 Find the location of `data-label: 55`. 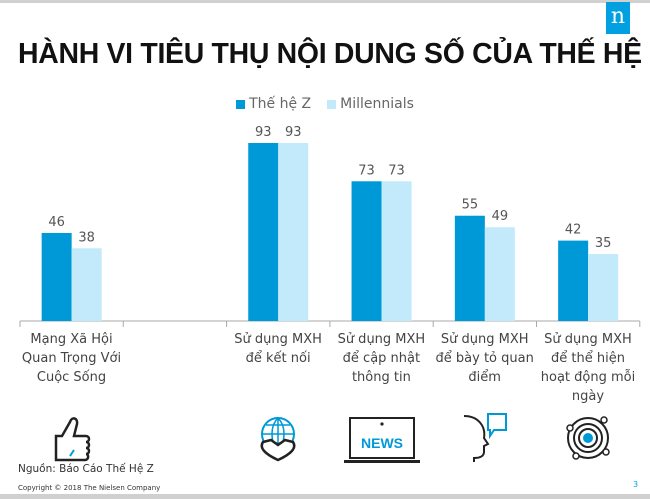

data-label: 55 is located at coordinates (470, 205).